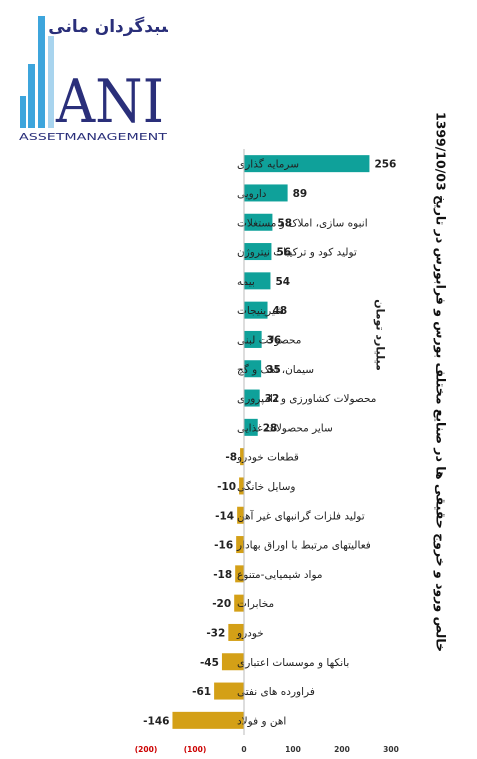  Describe the element at coordinates (209, 663) in the screenshot. I see `value-label-17: -45` at that location.